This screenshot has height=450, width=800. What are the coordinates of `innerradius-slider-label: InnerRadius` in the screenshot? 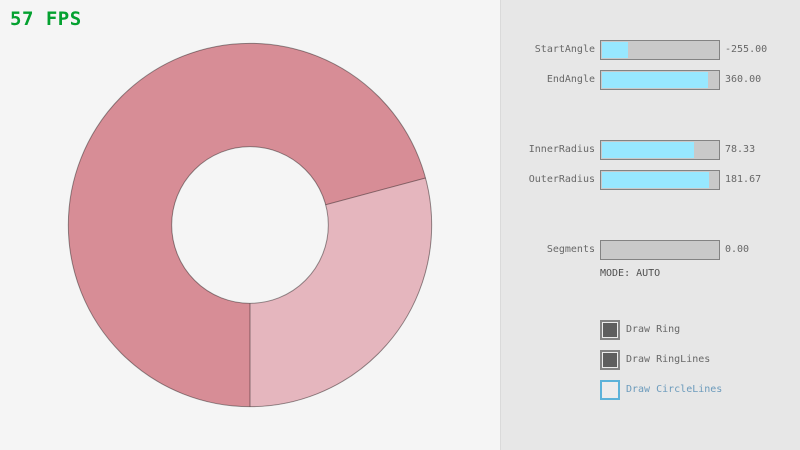 It's located at (561, 149).